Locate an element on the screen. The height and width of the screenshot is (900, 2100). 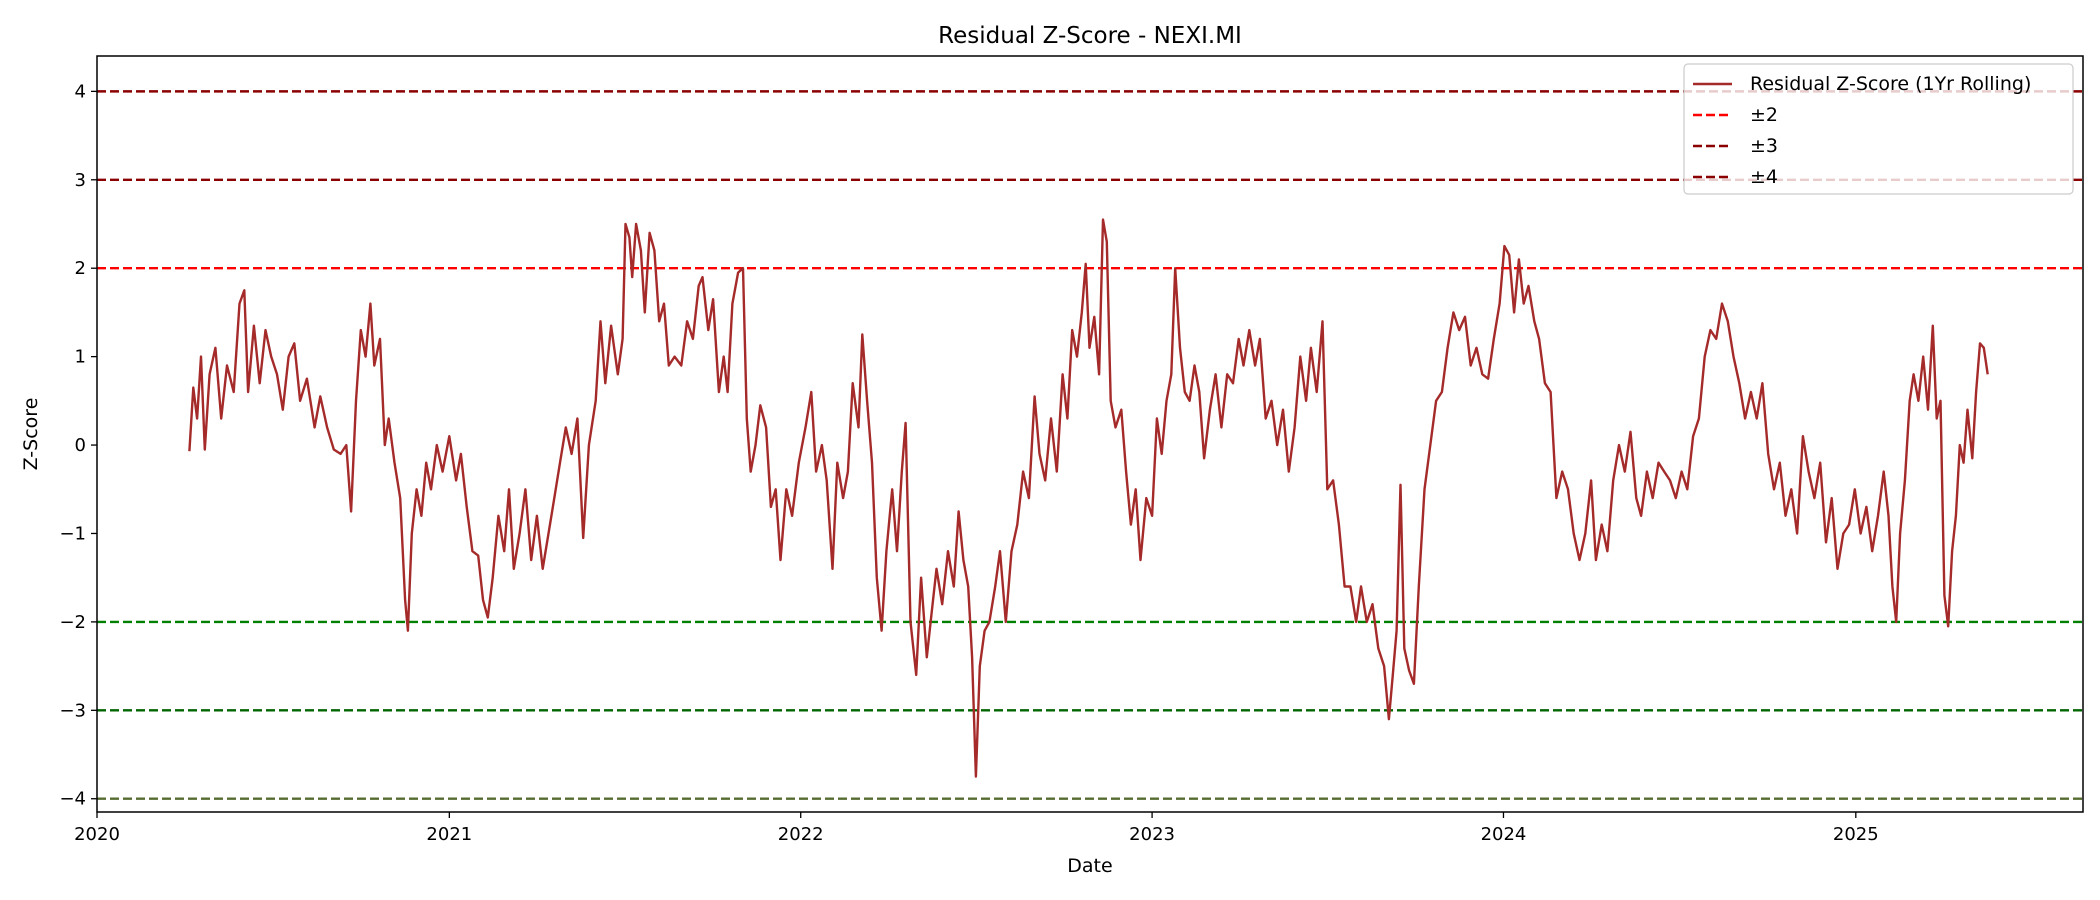
legend-label: ±4 is located at coordinates (1764, 177).